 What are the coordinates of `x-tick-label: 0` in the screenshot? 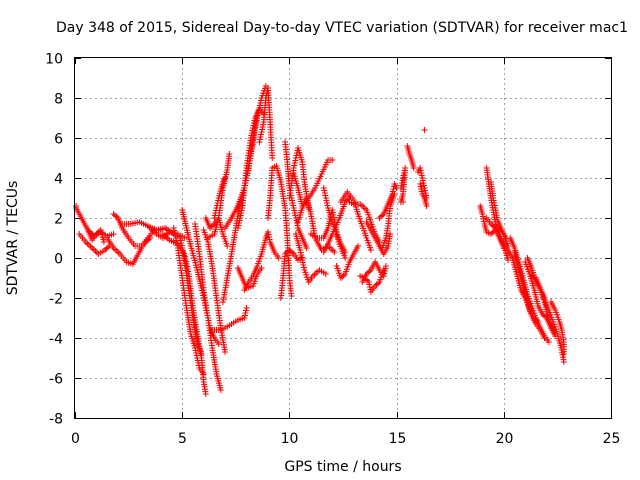 It's located at (75, 439).